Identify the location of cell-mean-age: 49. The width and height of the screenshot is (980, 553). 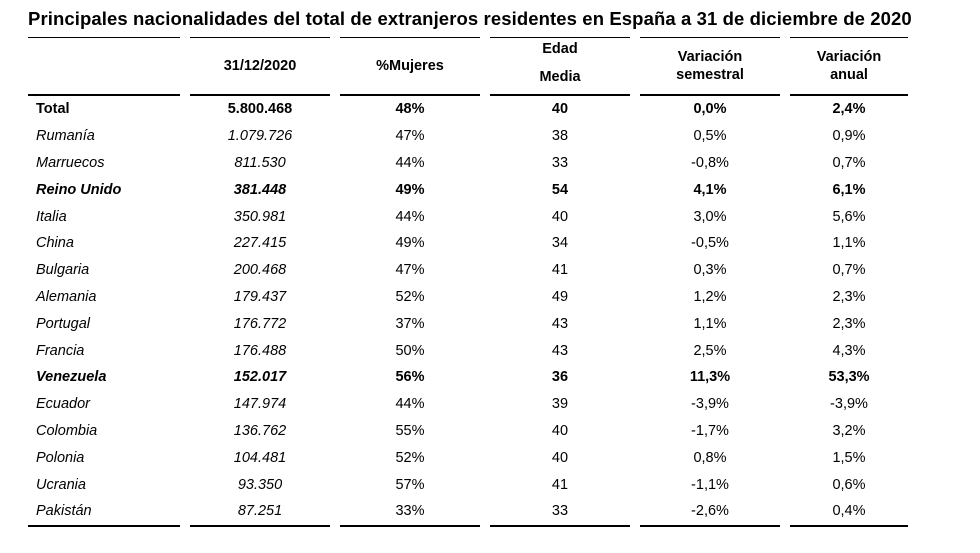
(560, 296).